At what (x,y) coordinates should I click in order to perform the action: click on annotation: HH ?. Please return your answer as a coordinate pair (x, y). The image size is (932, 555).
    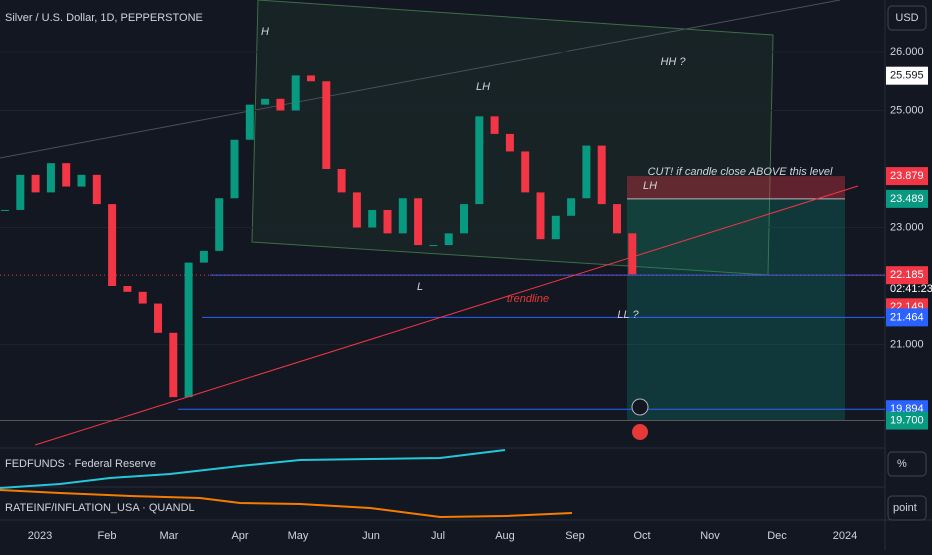
    Looking at the image, I should click on (673, 62).